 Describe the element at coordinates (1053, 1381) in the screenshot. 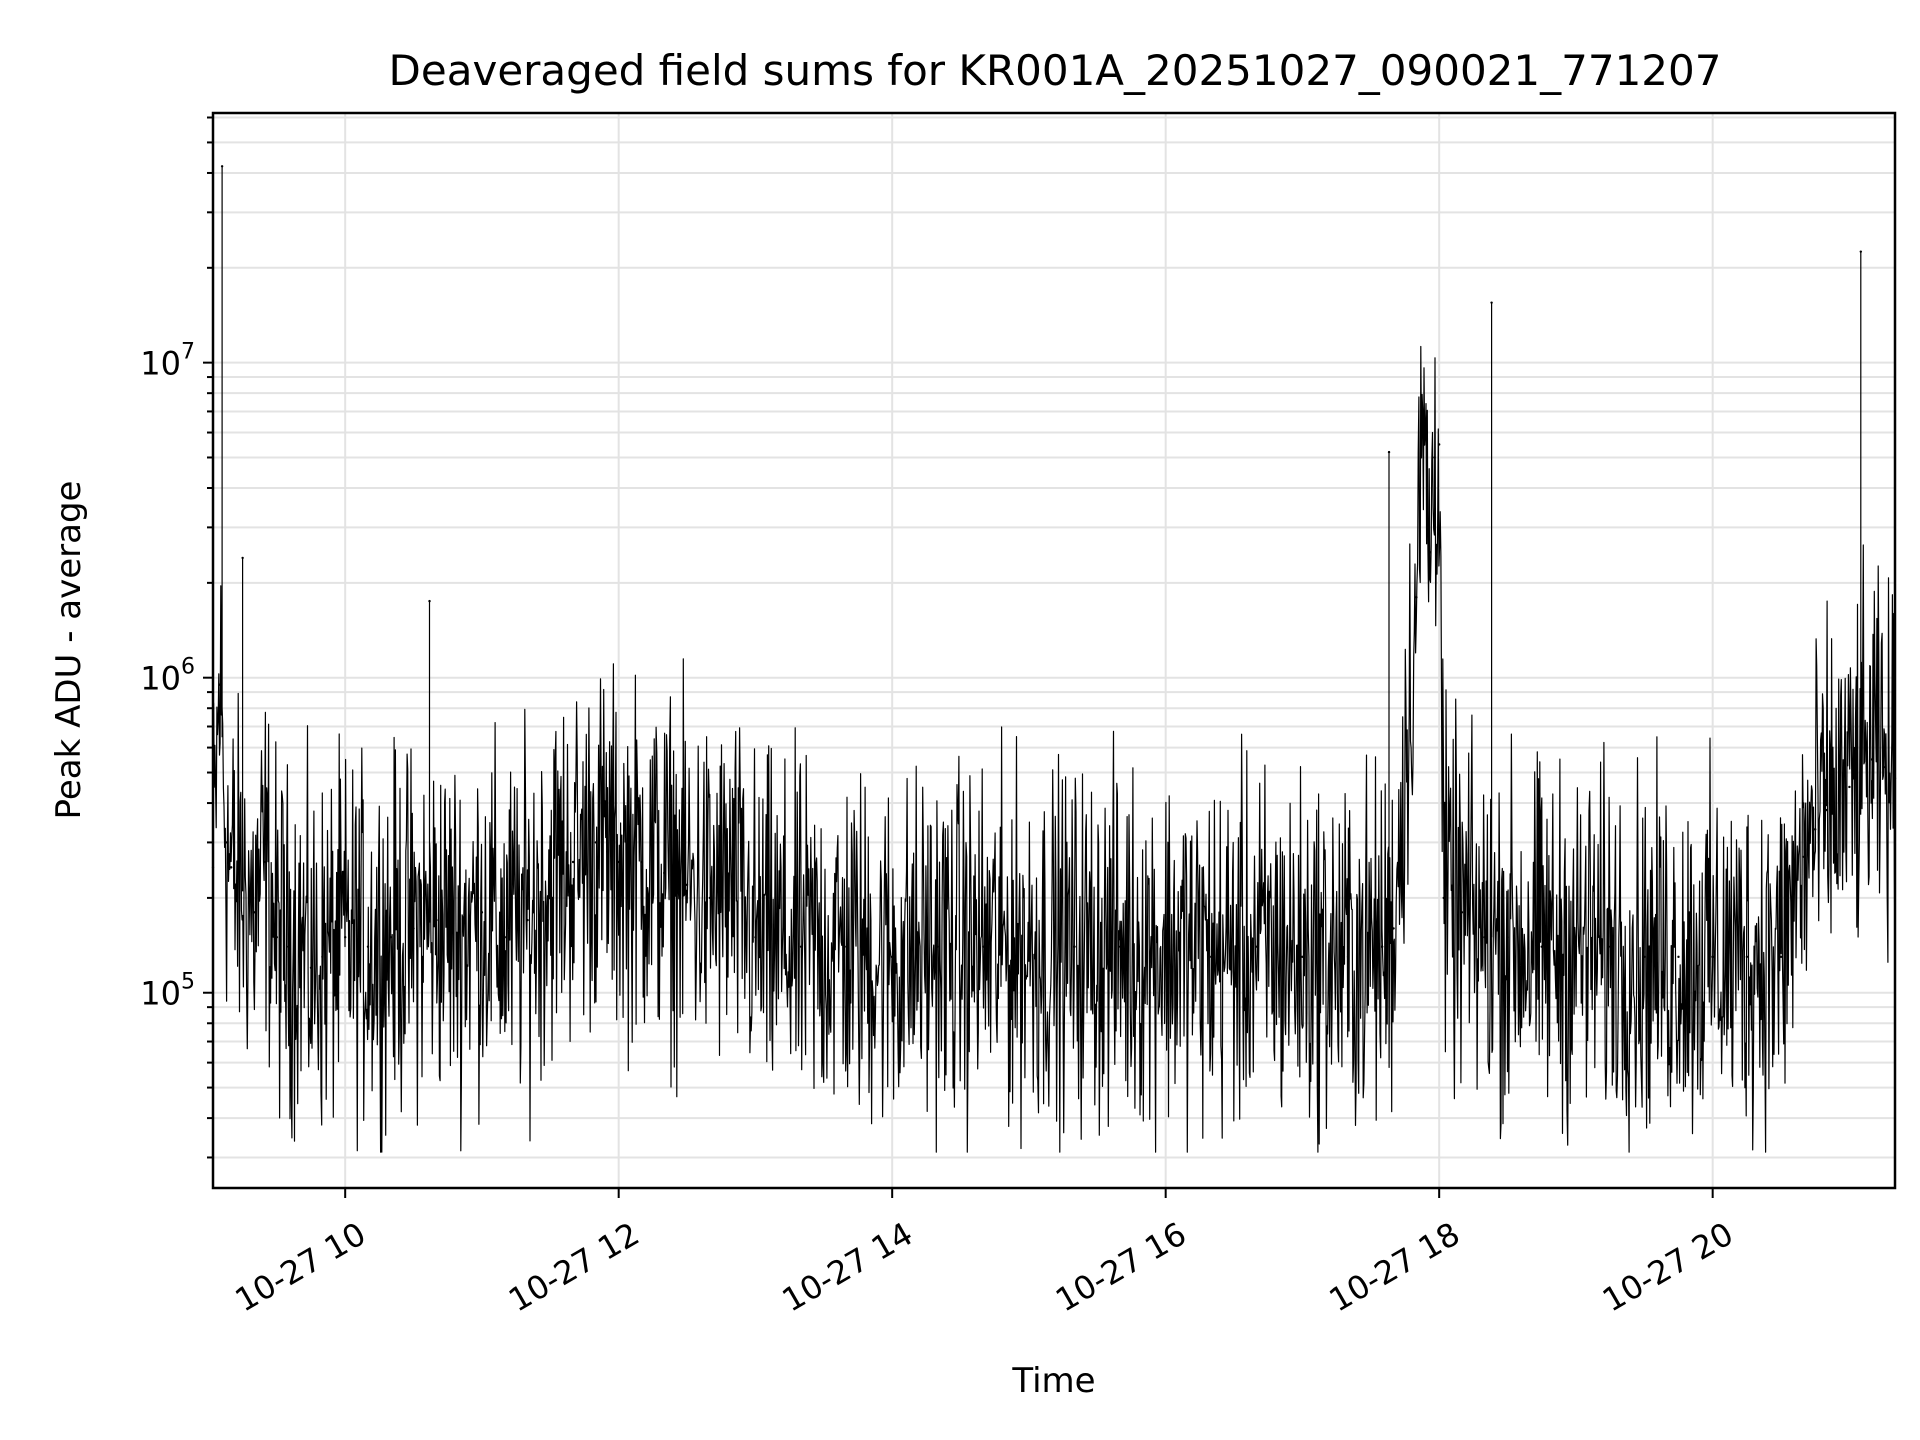

I see `x-axis-title: Time` at that location.